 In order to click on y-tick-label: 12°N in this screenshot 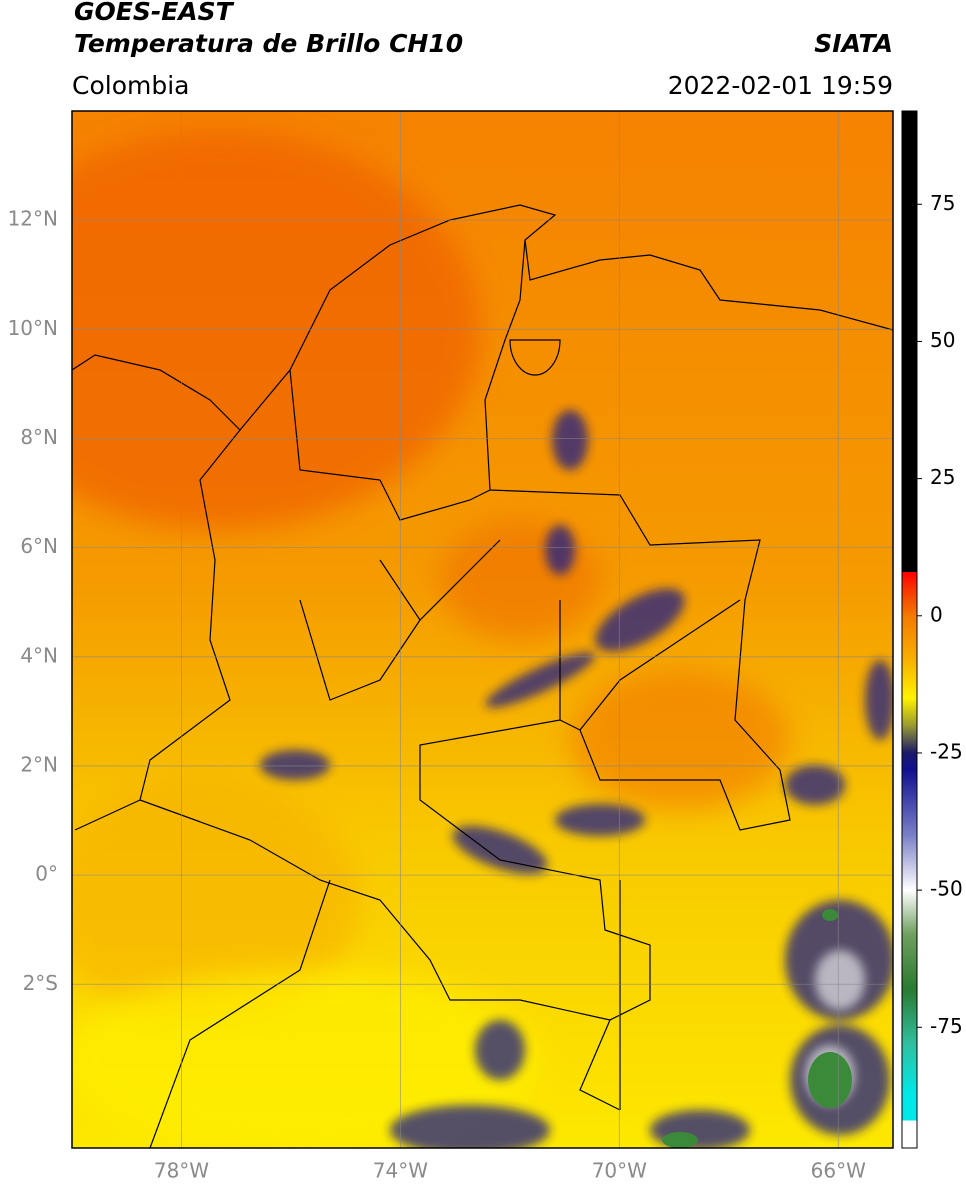, I will do `click(33, 219)`.